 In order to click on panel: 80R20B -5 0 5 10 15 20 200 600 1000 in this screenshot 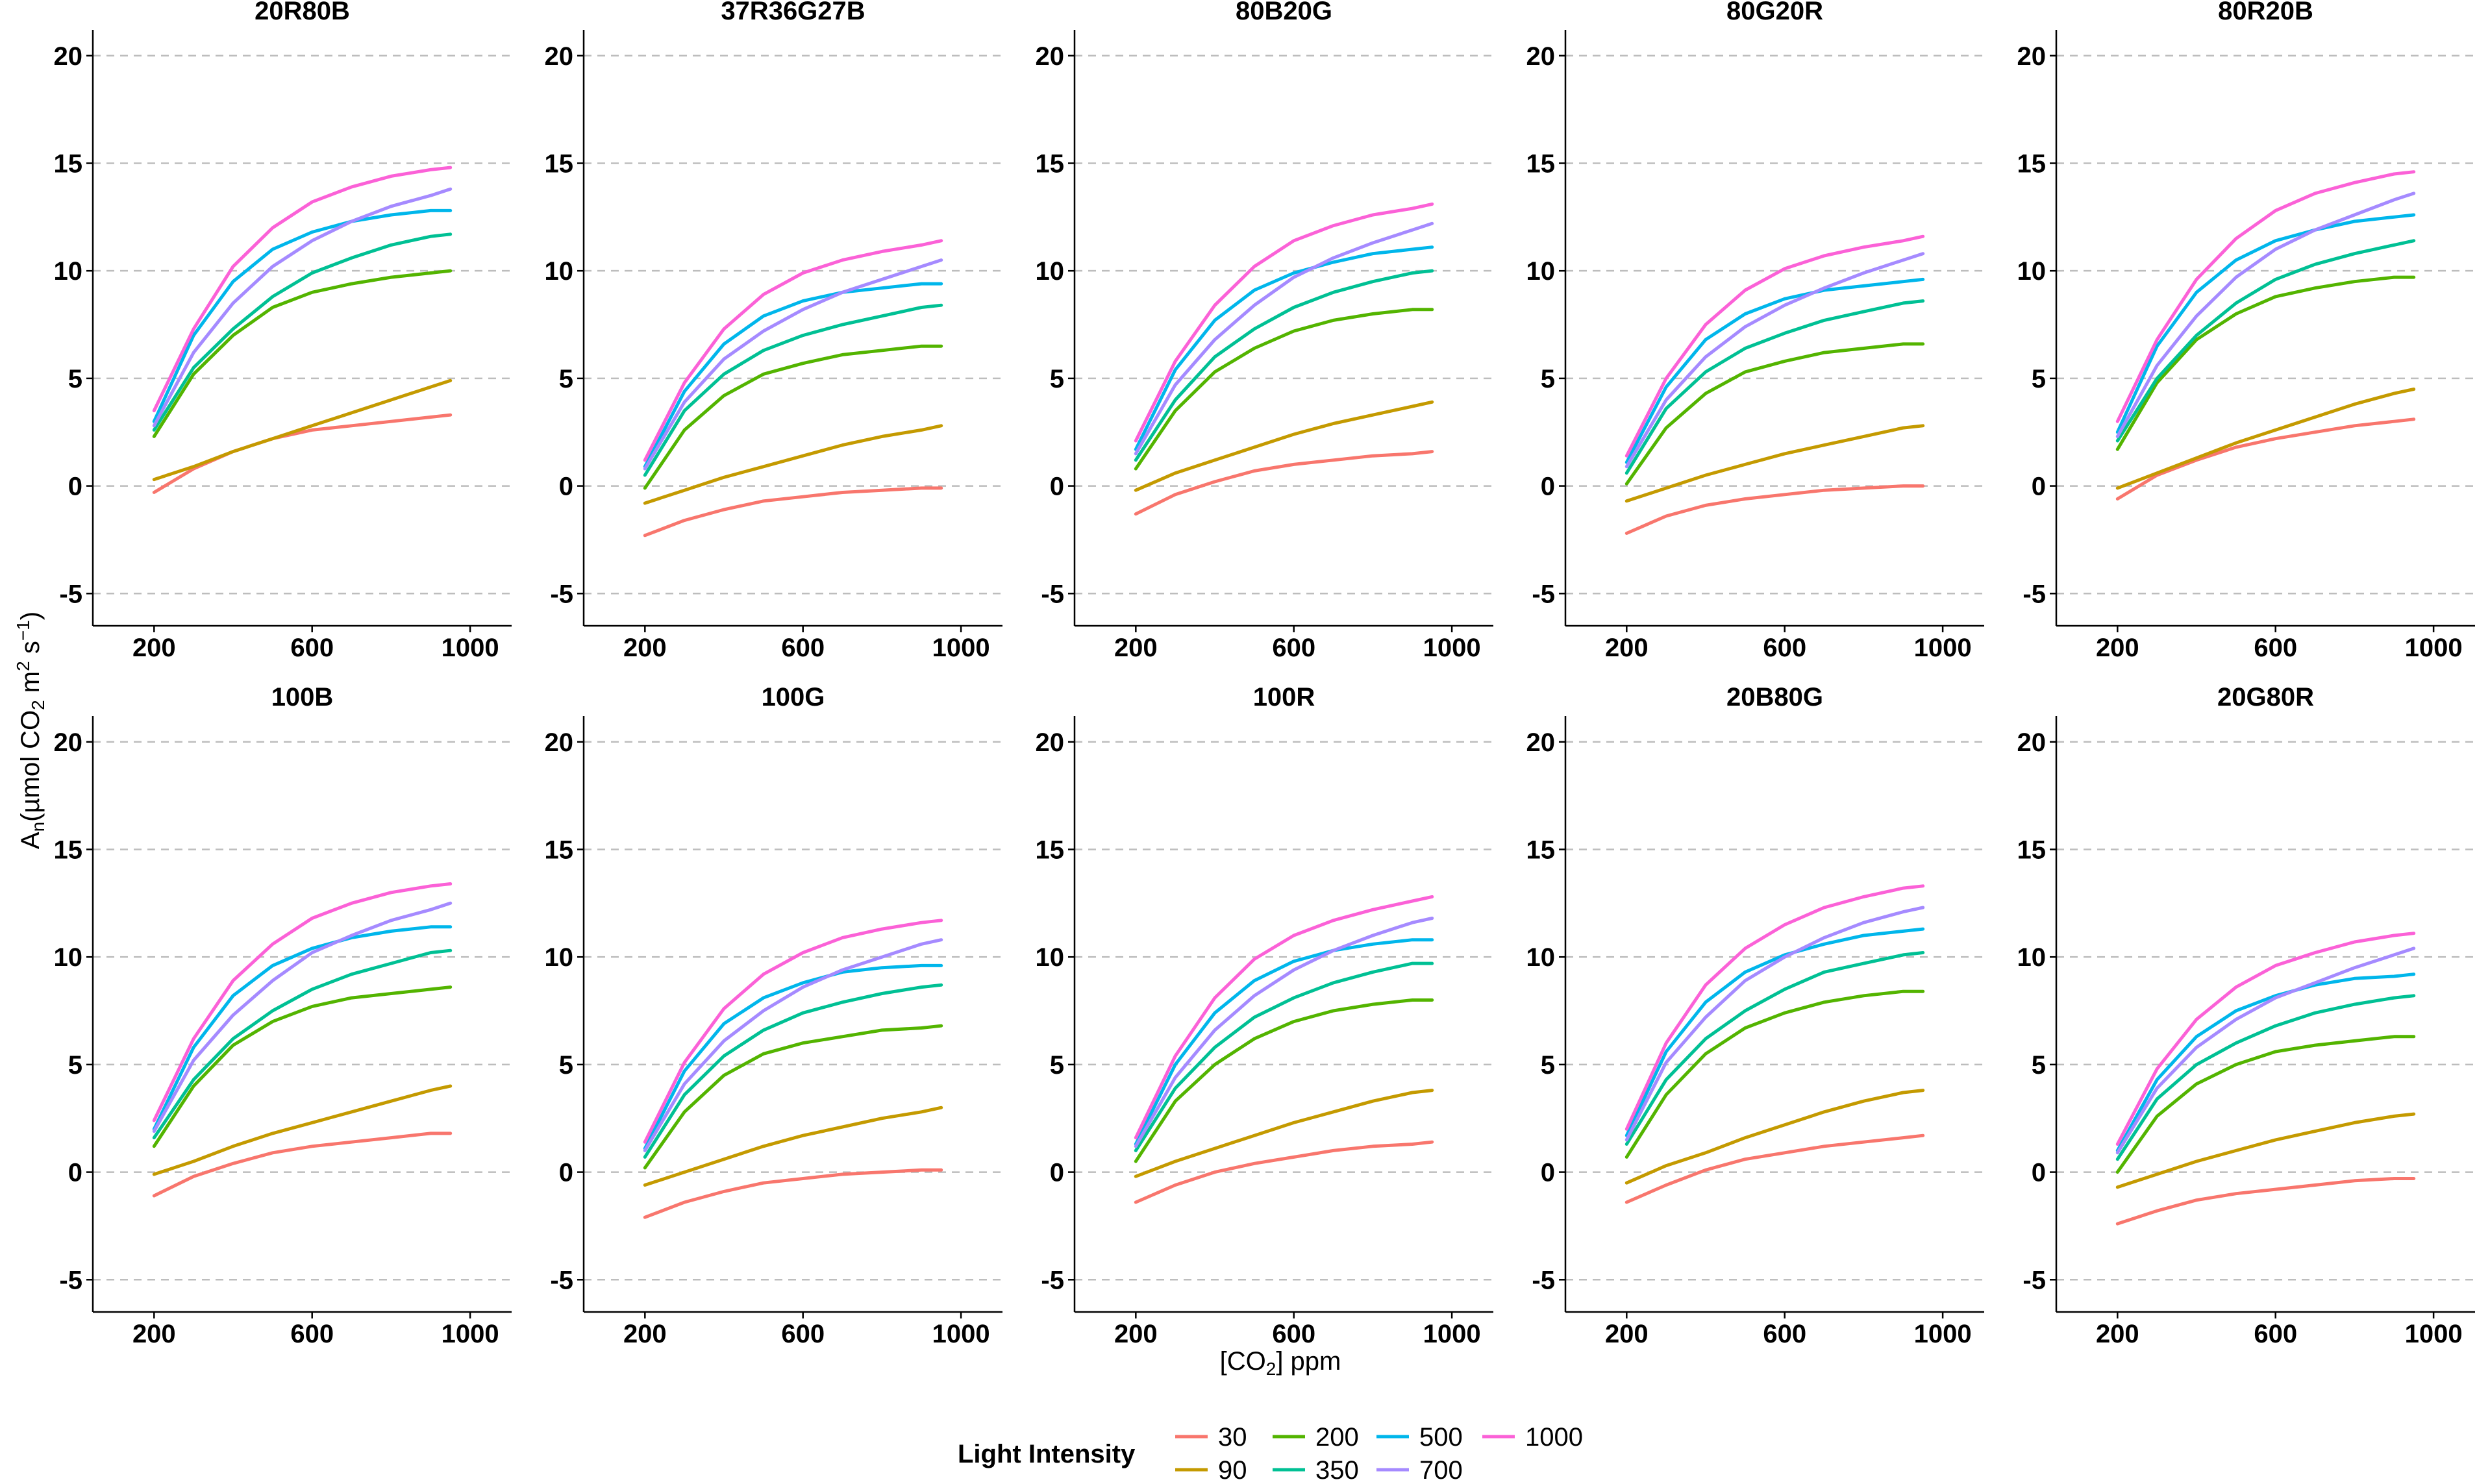, I will do `click(2246, 331)`.